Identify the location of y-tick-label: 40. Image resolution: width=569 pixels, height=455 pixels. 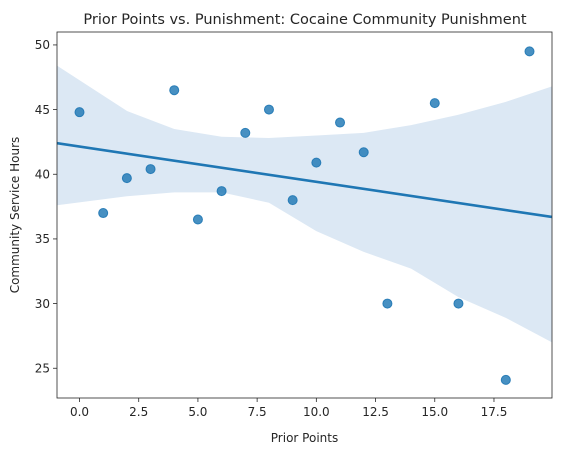
(42, 175).